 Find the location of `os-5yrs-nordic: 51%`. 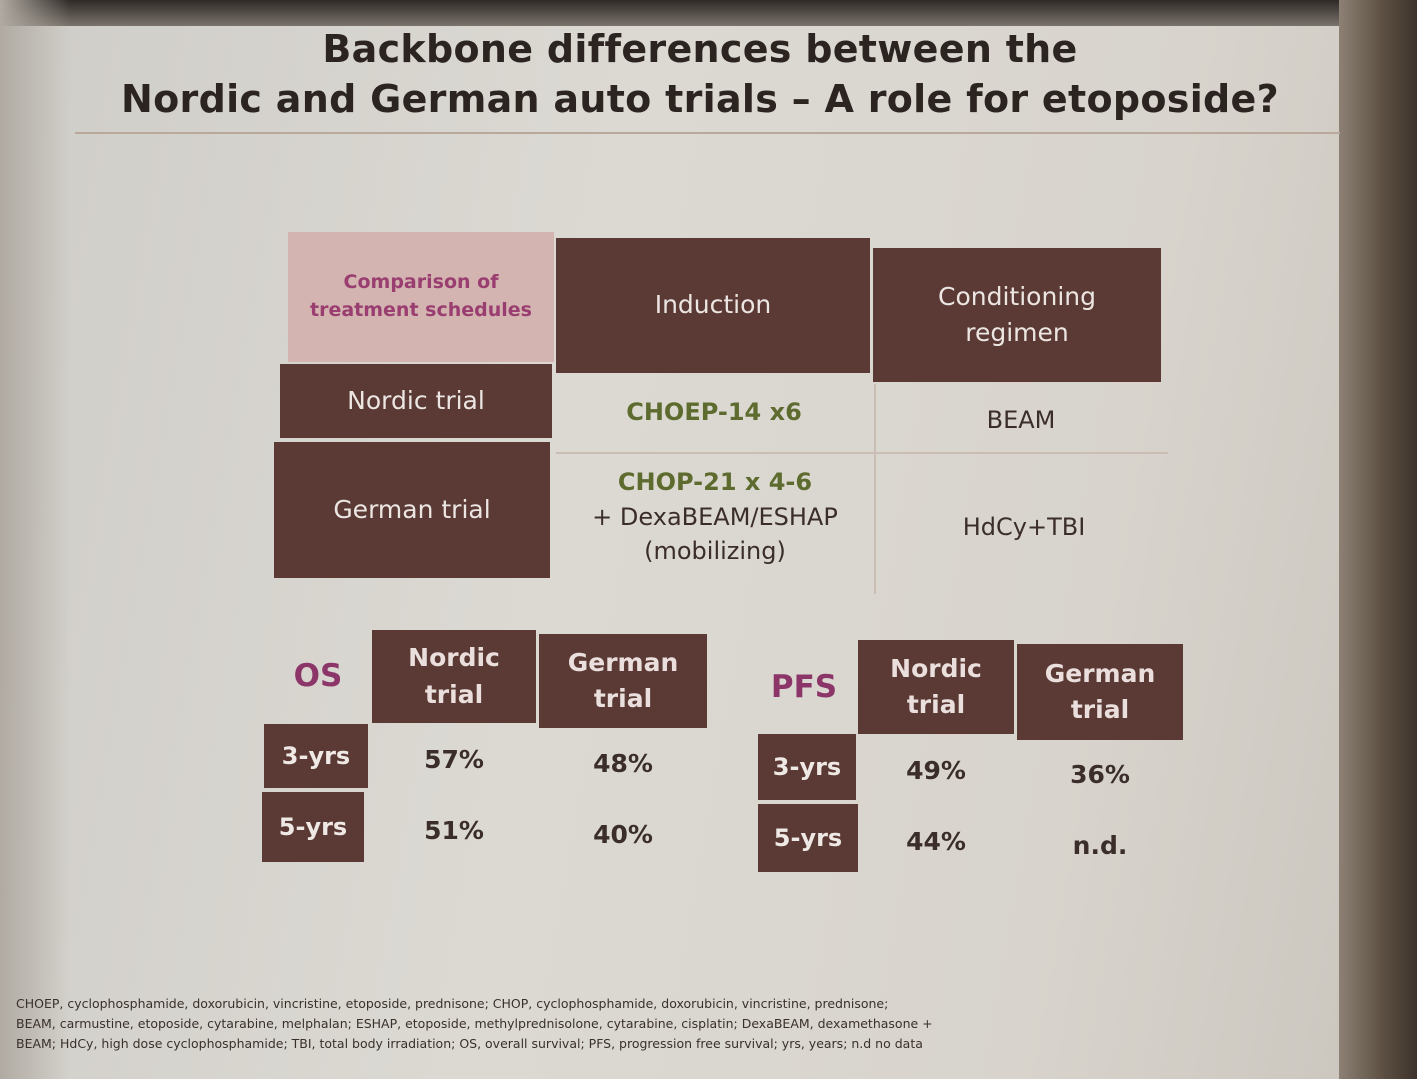

os-5yrs-nordic: 51% is located at coordinates (454, 830).